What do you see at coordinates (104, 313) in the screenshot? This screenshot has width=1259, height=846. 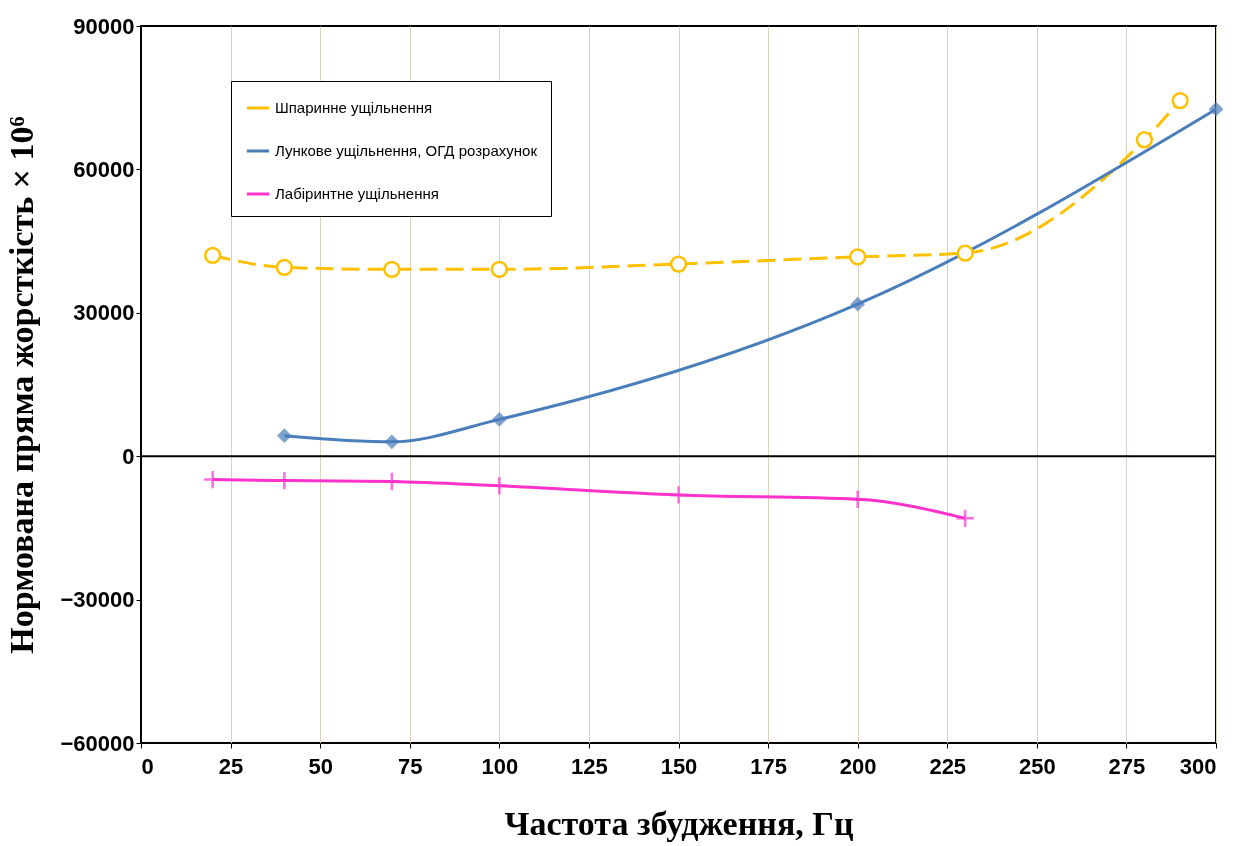 I see `y-tick-label: 30000` at bounding box center [104, 313].